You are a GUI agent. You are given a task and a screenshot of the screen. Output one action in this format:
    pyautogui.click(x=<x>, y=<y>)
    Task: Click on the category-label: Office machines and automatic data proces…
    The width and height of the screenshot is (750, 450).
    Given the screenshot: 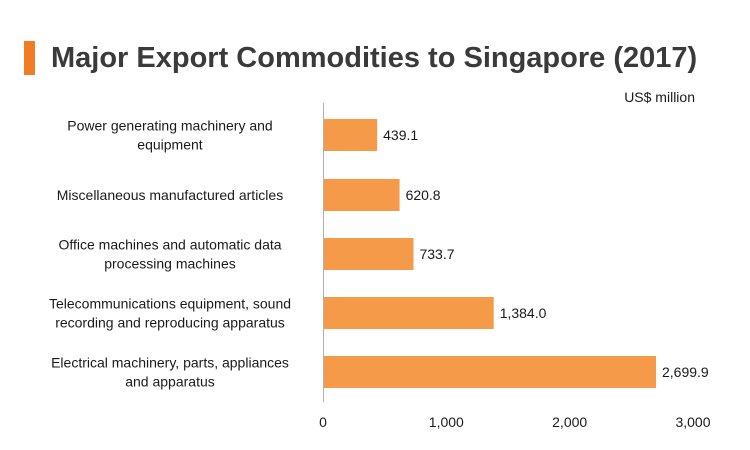 What is the action you would take?
    pyautogui.click(x=169, y=254)
    